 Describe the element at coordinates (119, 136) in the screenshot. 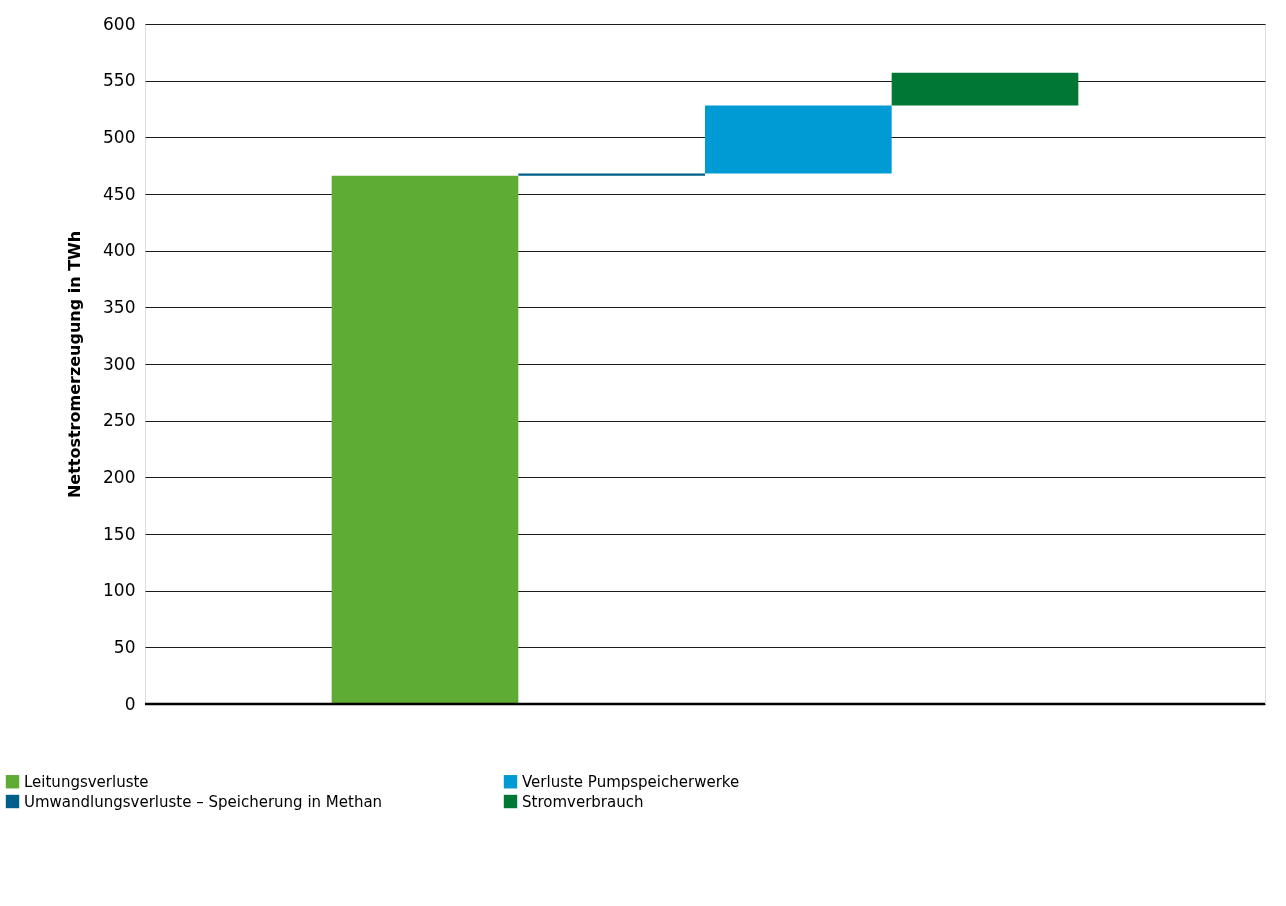

I see `y-tick-label: 500` at that location.